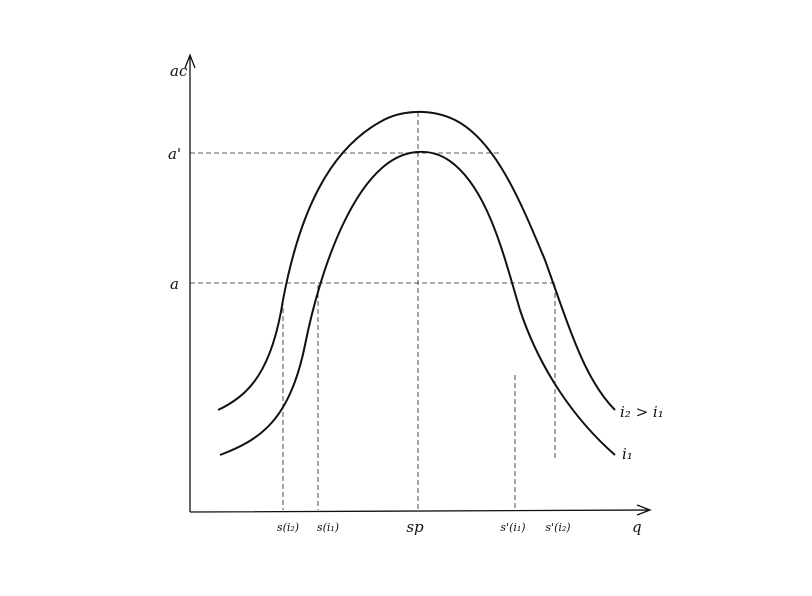 This screenshot has width=812, height=596. What do you see at coordinates (557, 527) in the screenshot?
I see `x-mark-label: s'(i₂)` at bounding box center [557, 527].